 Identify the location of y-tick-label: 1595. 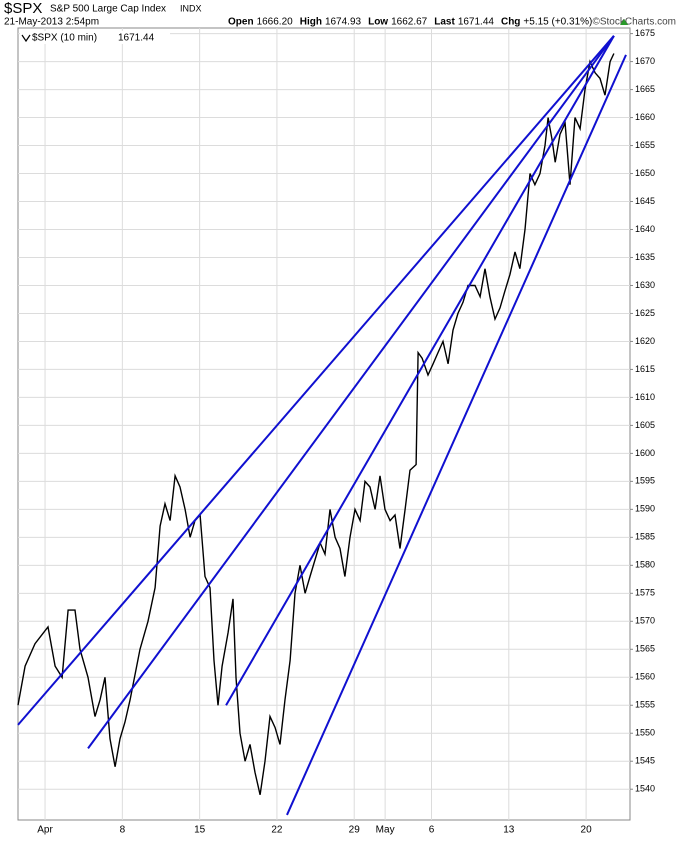
(645, 481).